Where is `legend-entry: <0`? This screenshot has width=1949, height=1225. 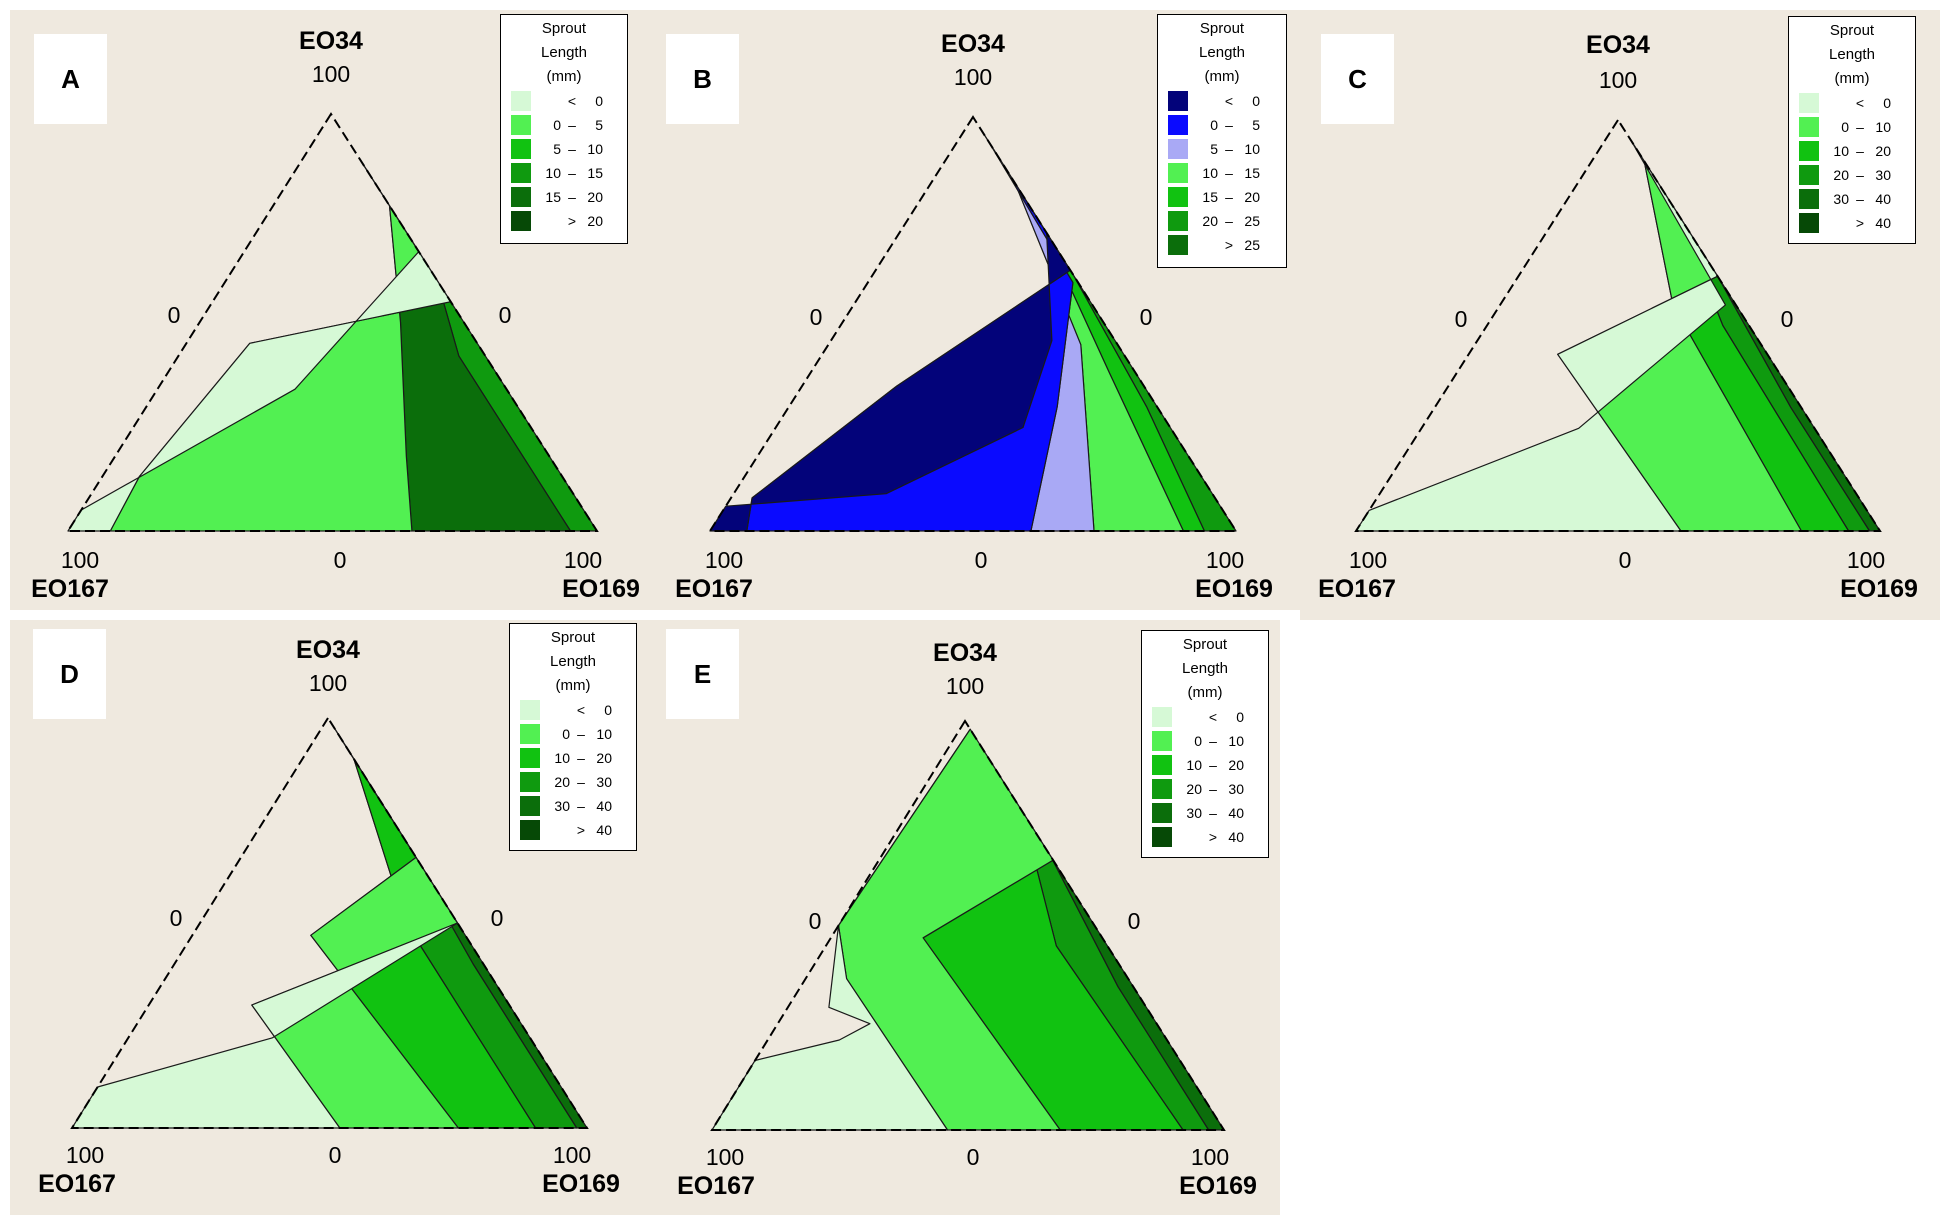
legend-entry: <0 is located at coordinates (1205, 717).